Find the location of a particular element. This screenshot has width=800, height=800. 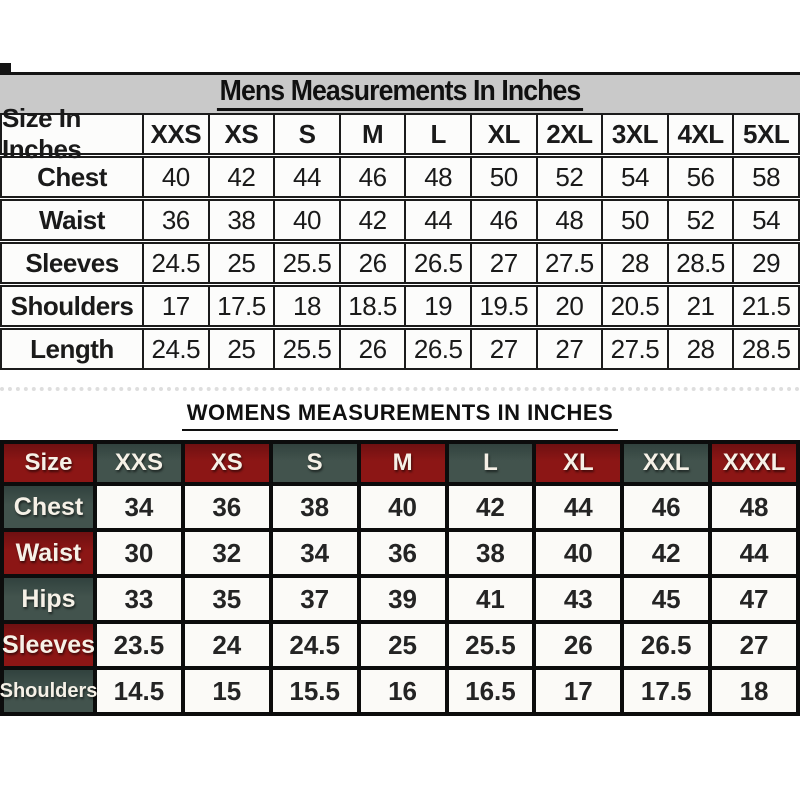

womens-value-cell: 33 is located at coordinates (139, 599).